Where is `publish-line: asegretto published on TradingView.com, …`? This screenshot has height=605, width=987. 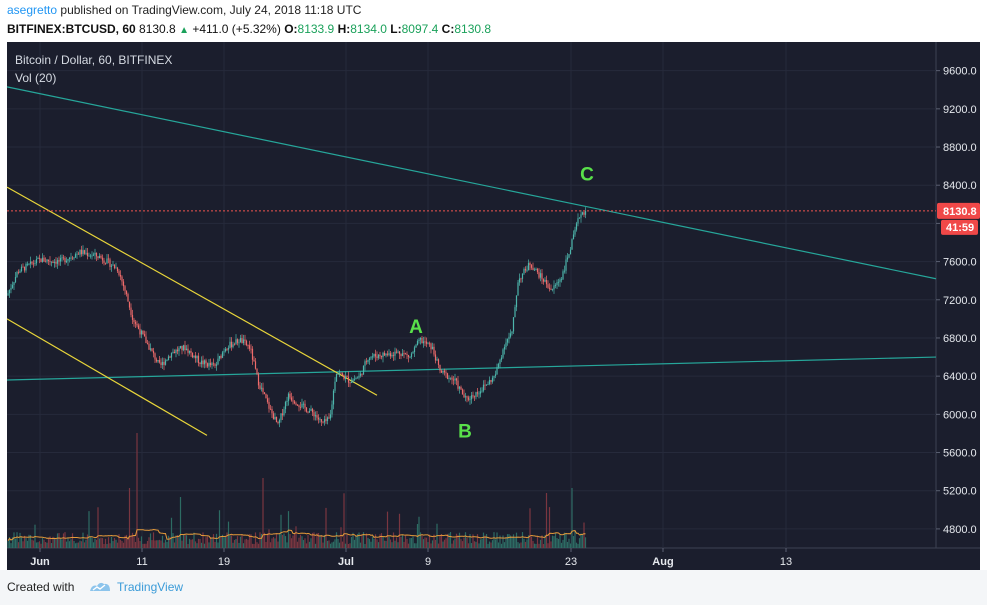
publish-line: asegretto published on TradingView.com, … is located at coordinates (184, 10).